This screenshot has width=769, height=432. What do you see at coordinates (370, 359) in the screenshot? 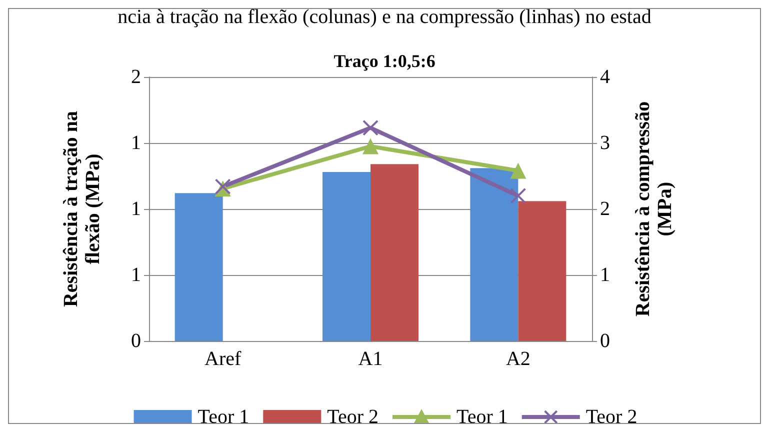
I see `x-tick-label: A1` at bounding box center [370, 359].